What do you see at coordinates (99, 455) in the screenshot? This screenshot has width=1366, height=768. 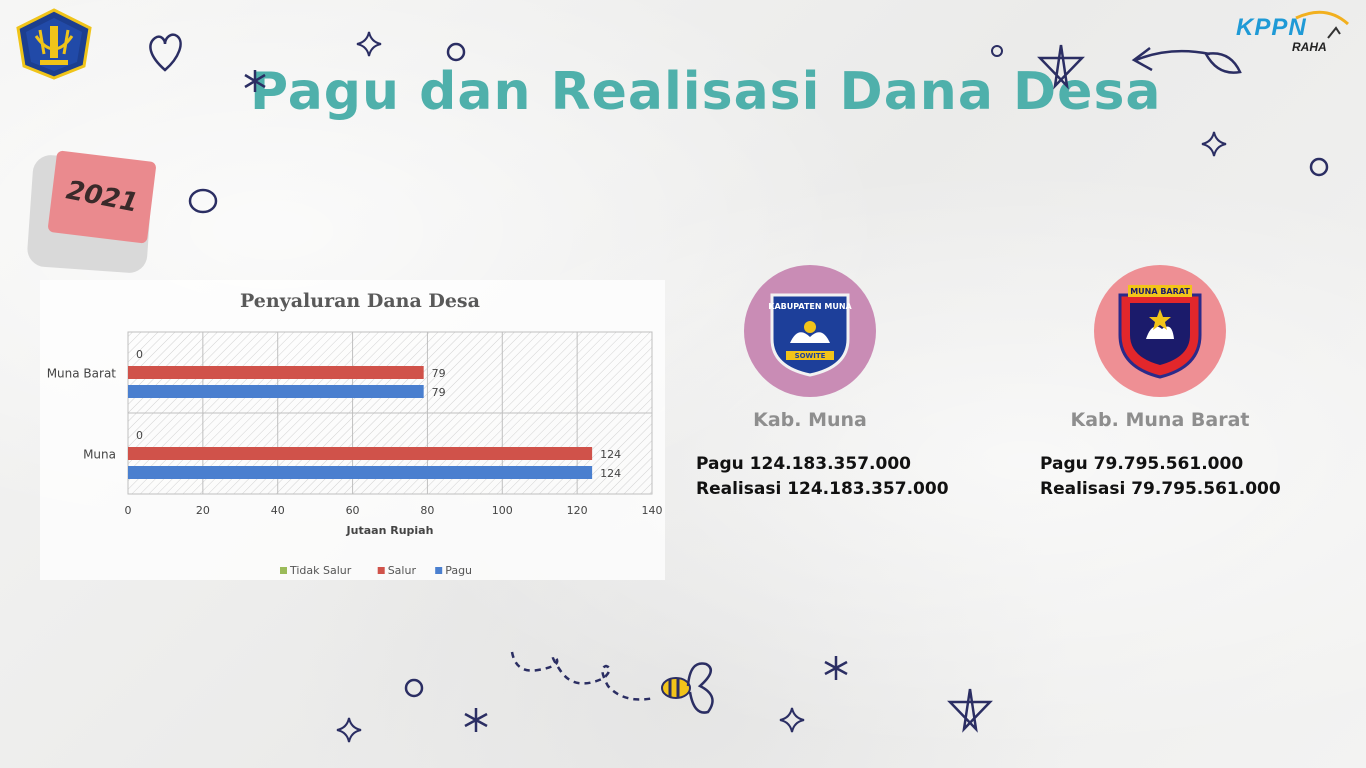 I see `y-category-label: Muna` at bounding box center [99, 455].